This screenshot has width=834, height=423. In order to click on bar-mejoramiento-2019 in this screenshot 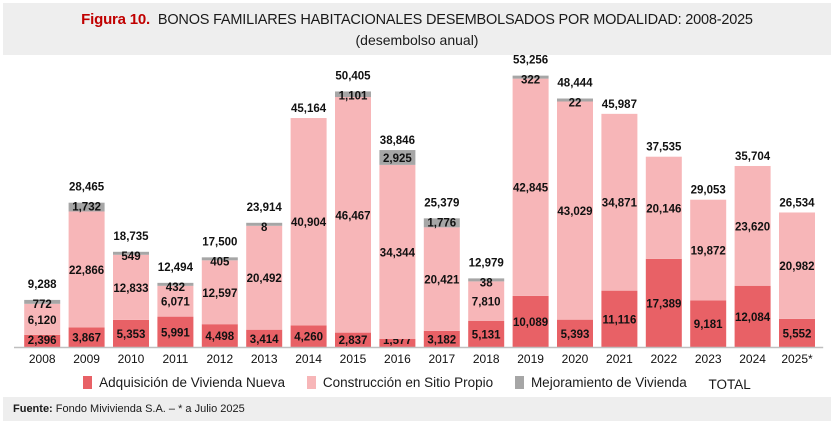, I will do `click(530, 77)`.